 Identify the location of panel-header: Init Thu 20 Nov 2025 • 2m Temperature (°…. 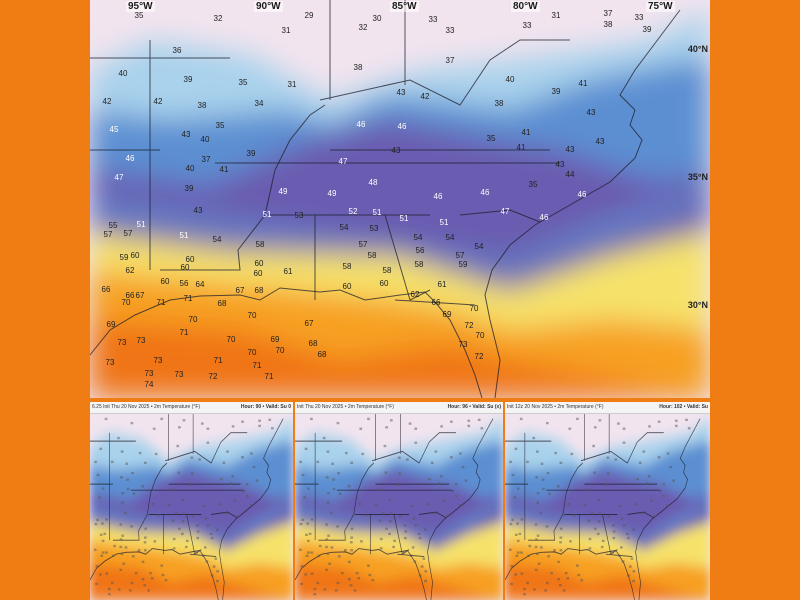
(399, 408).